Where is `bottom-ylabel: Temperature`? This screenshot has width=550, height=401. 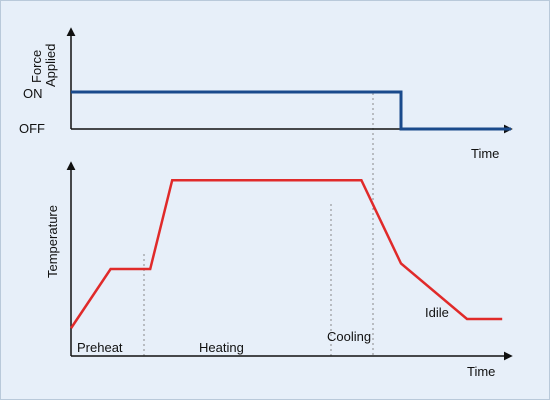 bottom-ylabel: Temperature is located at coordinates (52, 241).